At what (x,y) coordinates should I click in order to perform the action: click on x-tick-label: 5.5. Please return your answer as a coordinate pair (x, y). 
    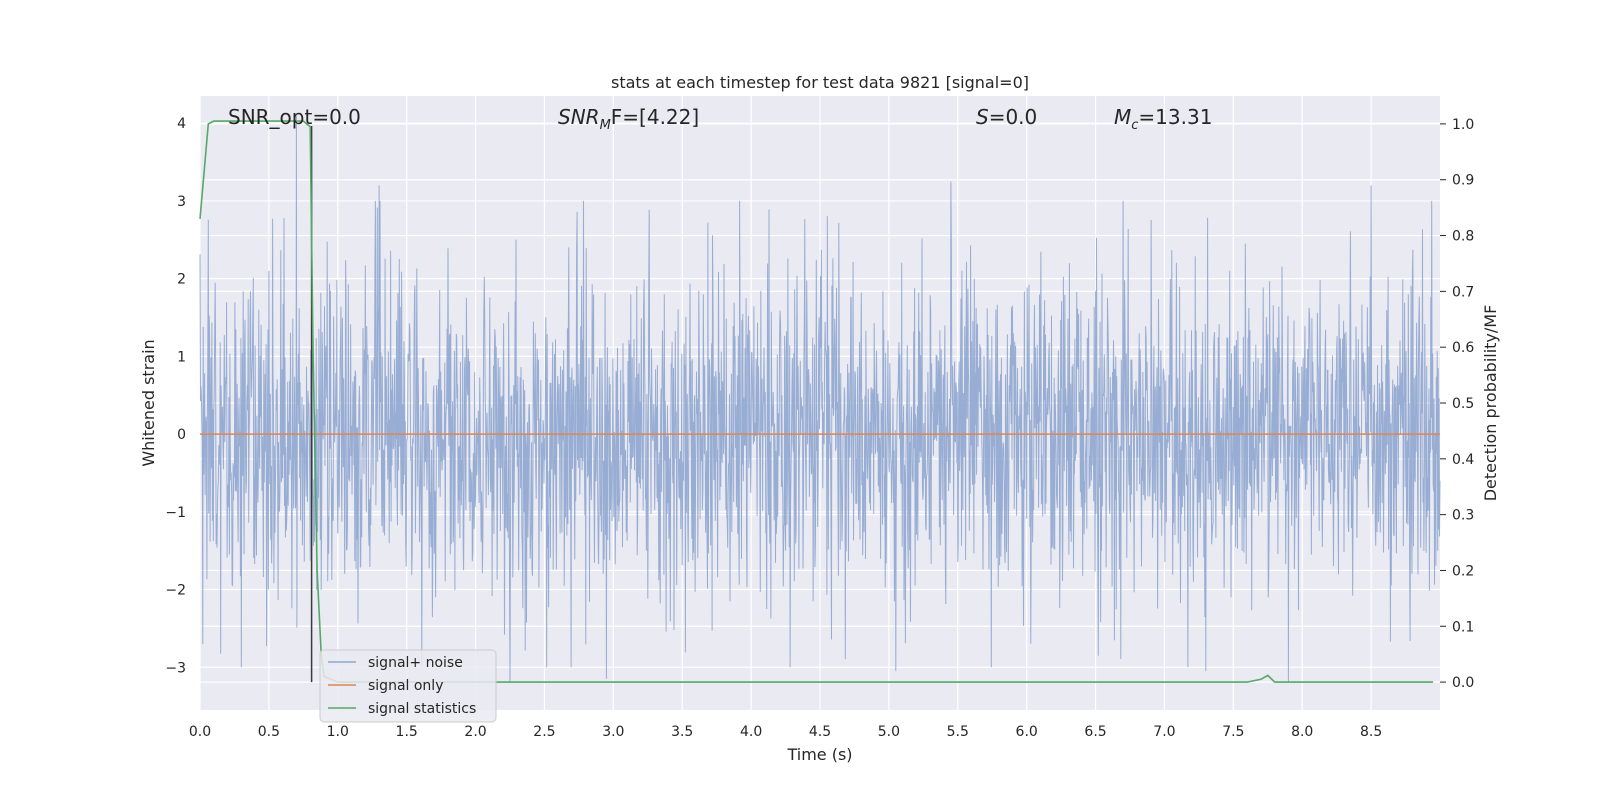
    Looking at the image, I should click on (958, 732).